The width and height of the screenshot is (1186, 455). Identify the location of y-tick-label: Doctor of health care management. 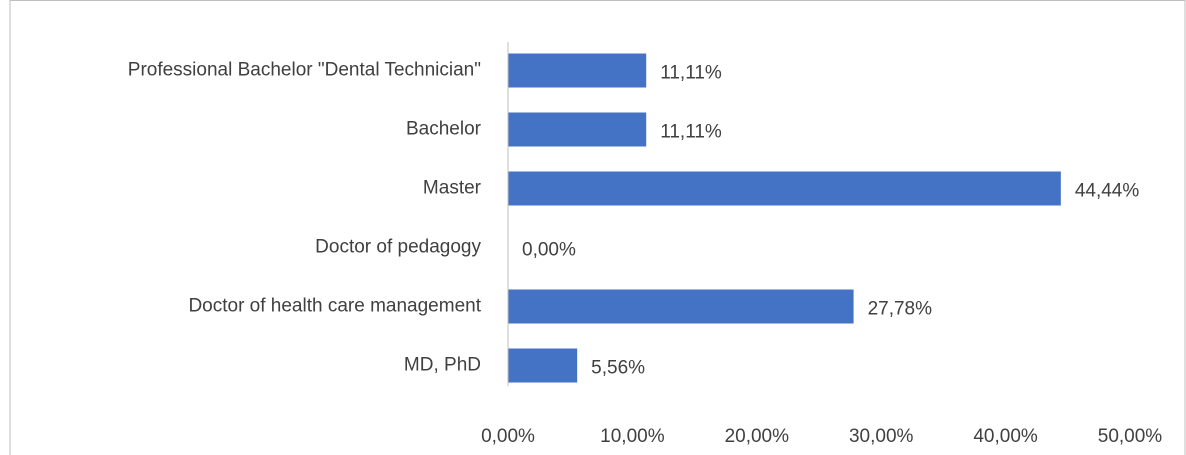
(334, 306).